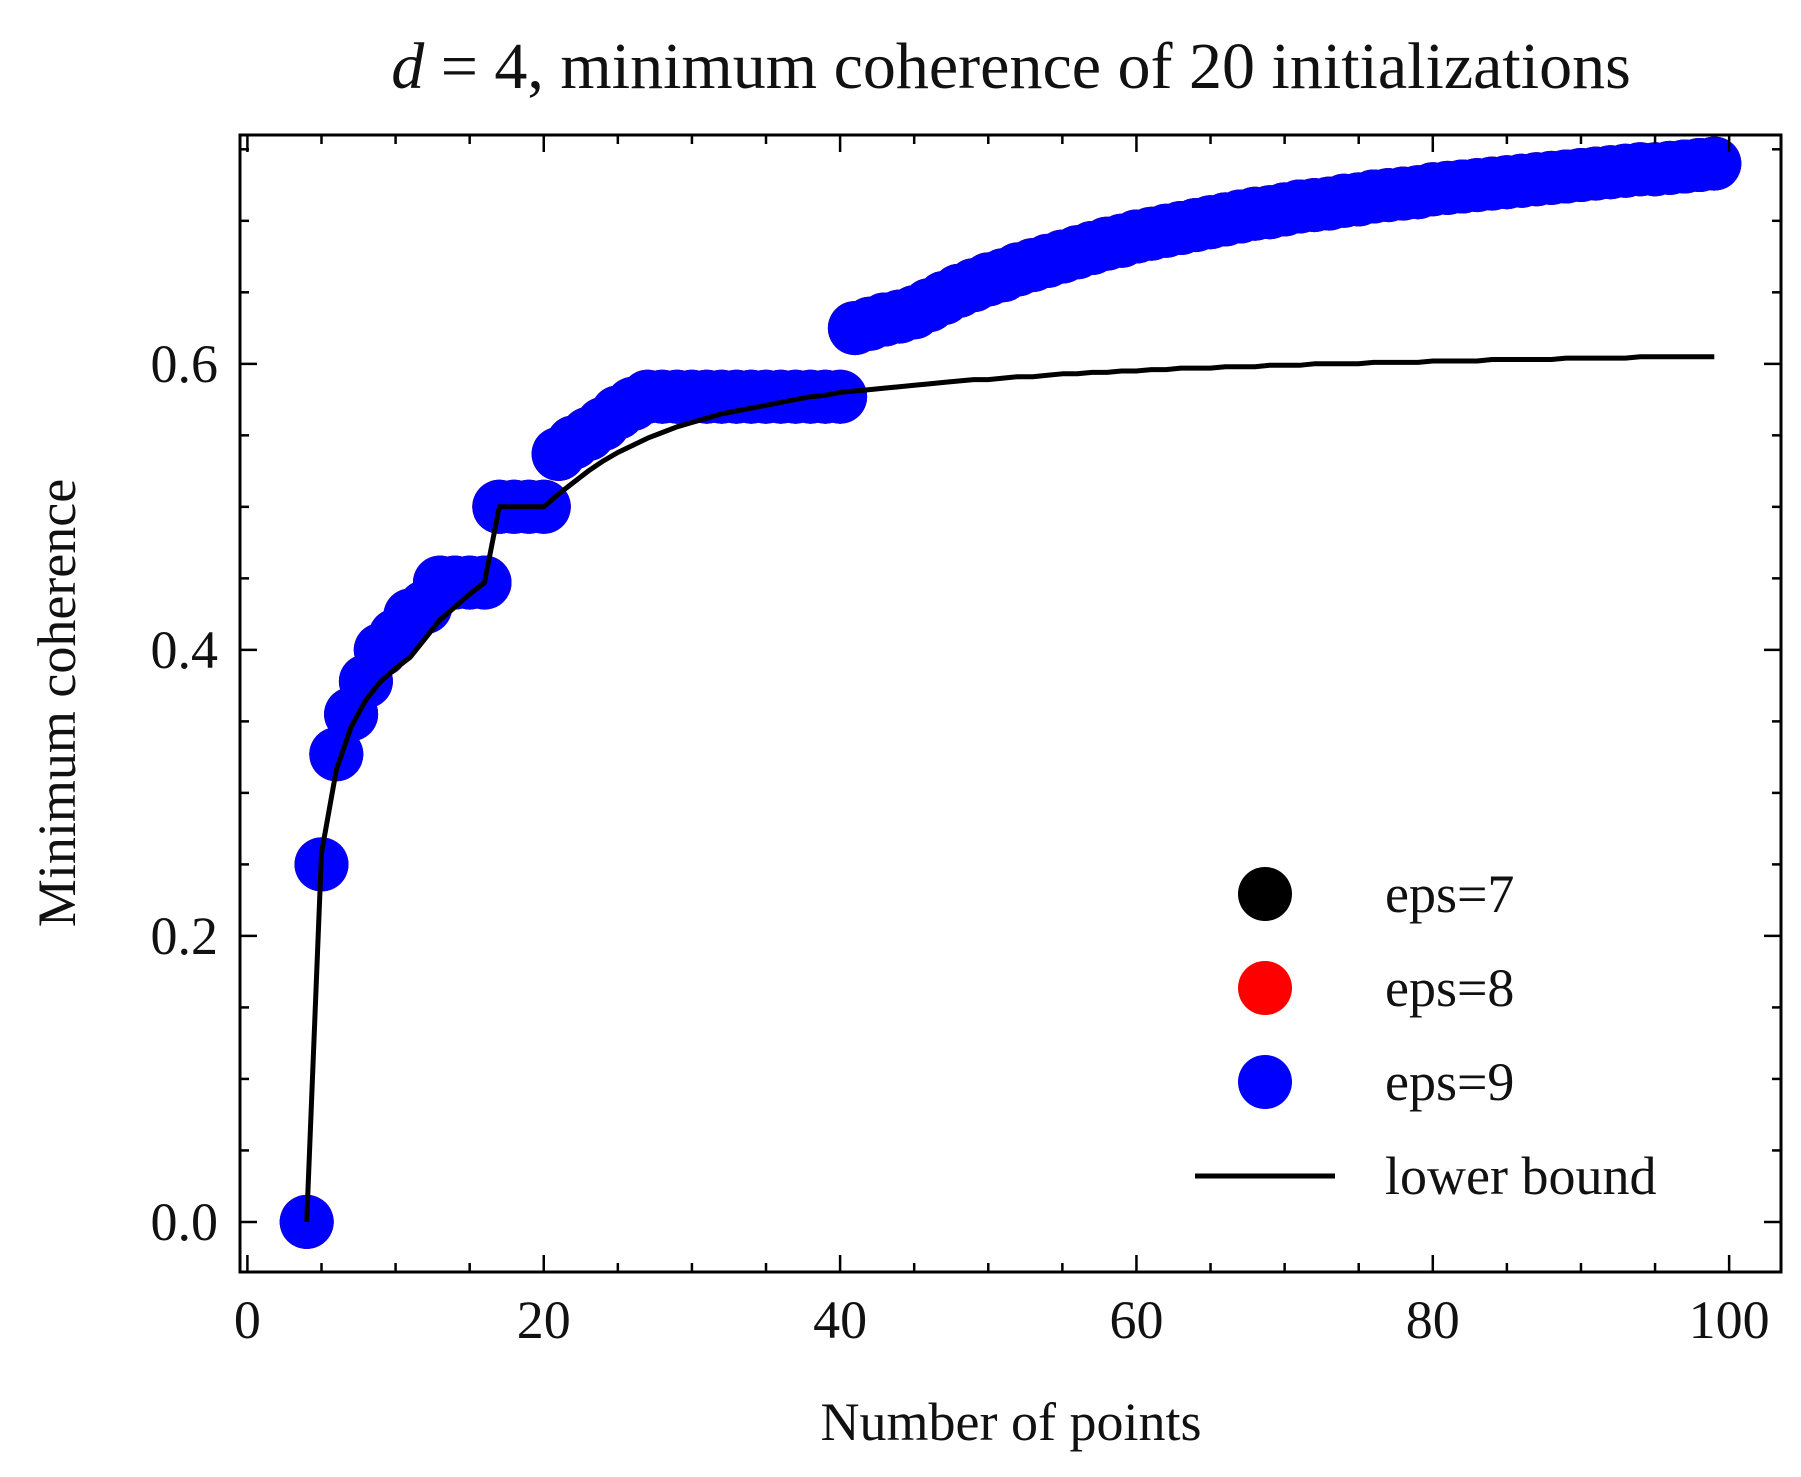 Image resolution: width=1801 pixels, height=1477 pixels. I want to click on legend-label: eps=7, so click(1449, 894).